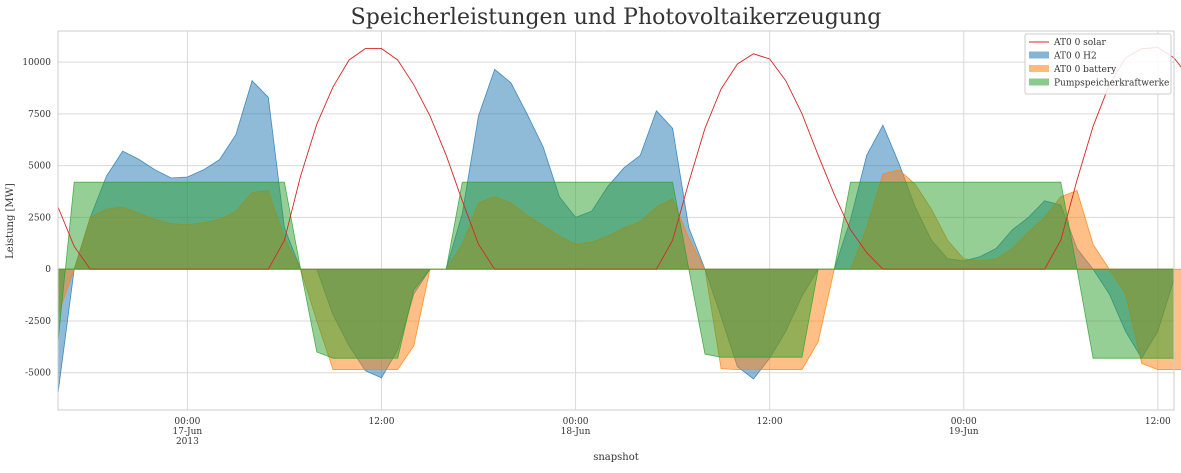 The height and width of the screenshot is (473, 1181). I want to click on y-tick-label: 2500, so click(39, 218).